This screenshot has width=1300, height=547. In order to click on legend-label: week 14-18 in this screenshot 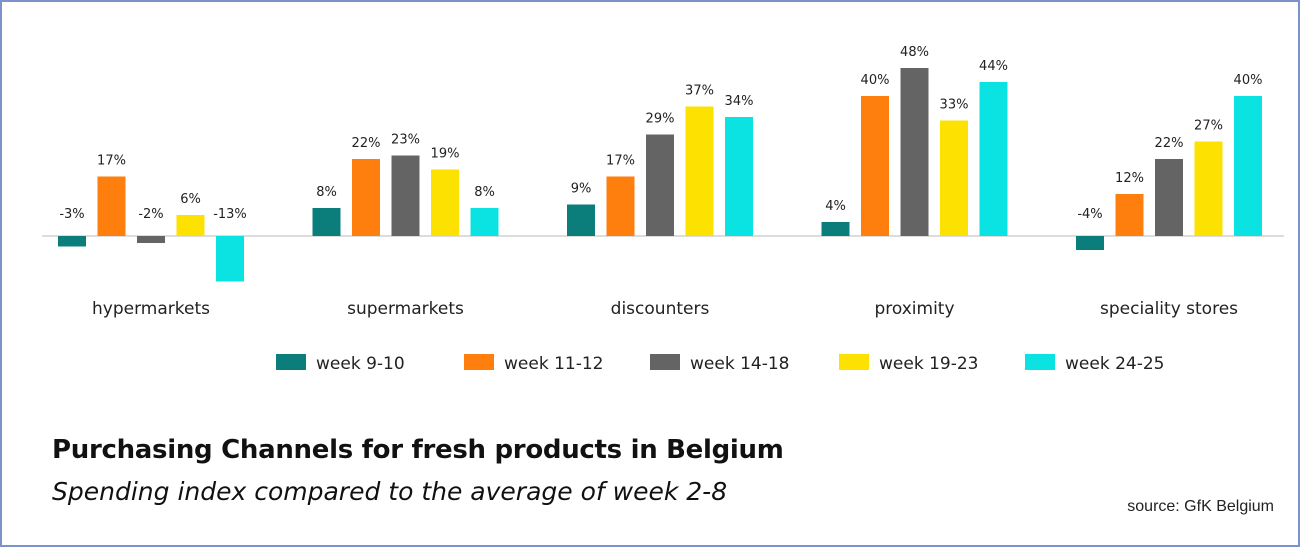, I will do `click(739, 364)`.